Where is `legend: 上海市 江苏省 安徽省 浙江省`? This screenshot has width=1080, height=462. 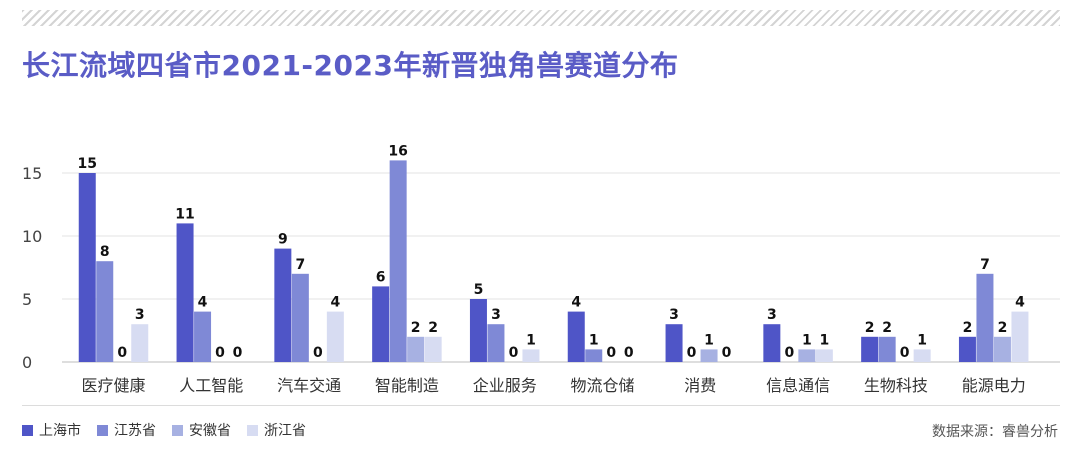
legend: 上海市 江苏省 安徽省 浙江省 is located at coordinates (172, 430).